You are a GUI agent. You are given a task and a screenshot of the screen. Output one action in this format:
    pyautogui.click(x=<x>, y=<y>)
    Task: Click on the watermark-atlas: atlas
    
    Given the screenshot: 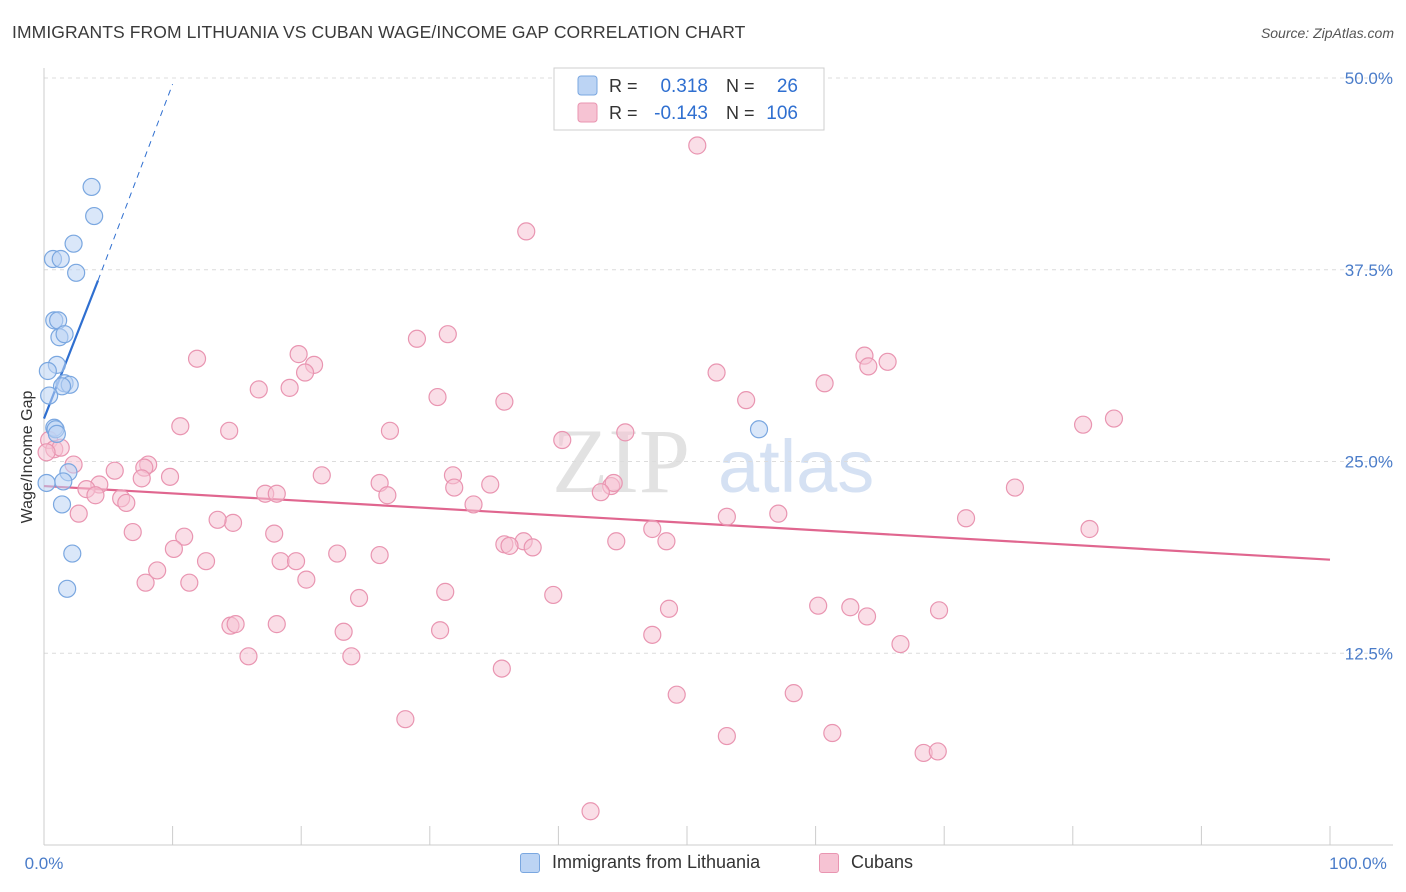 What is the action you would take?
    pyautogui.click(x=796, y=466)
    